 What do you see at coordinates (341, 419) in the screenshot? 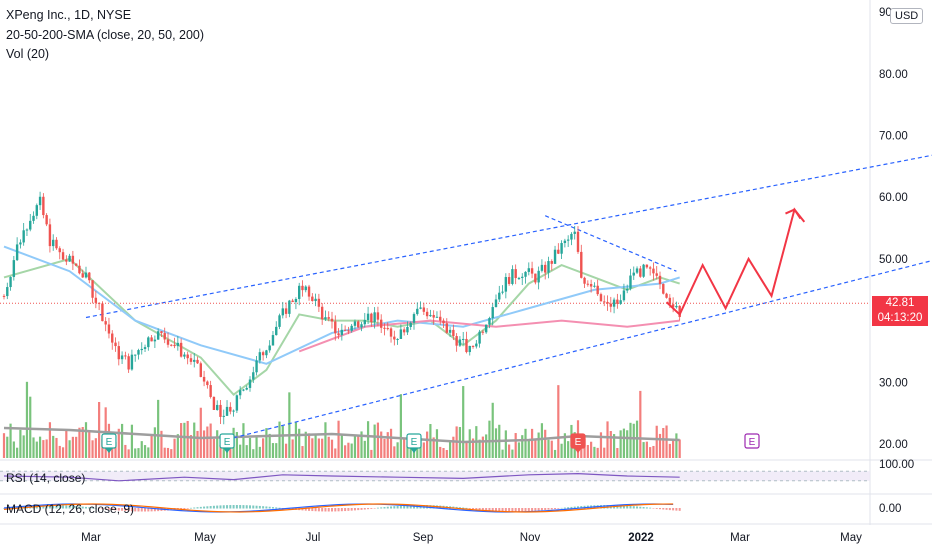
I see `volume-bars` at bounding box center [341, 419].